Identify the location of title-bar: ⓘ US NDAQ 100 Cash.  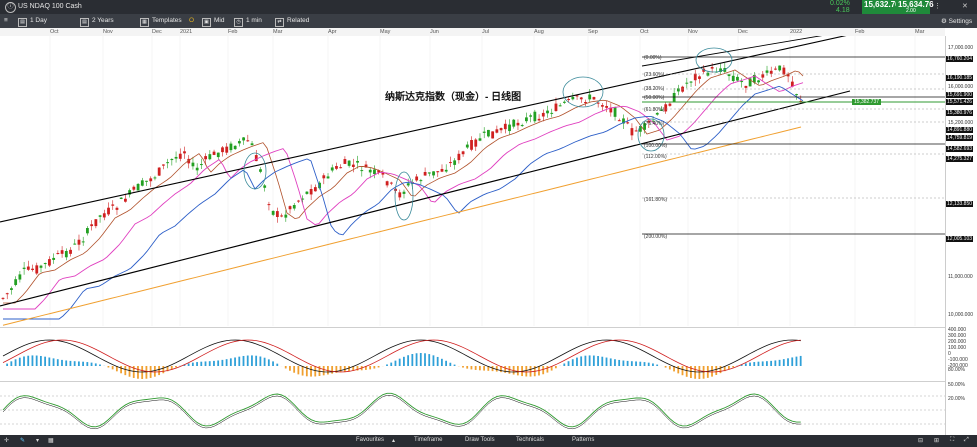
(488, 7).